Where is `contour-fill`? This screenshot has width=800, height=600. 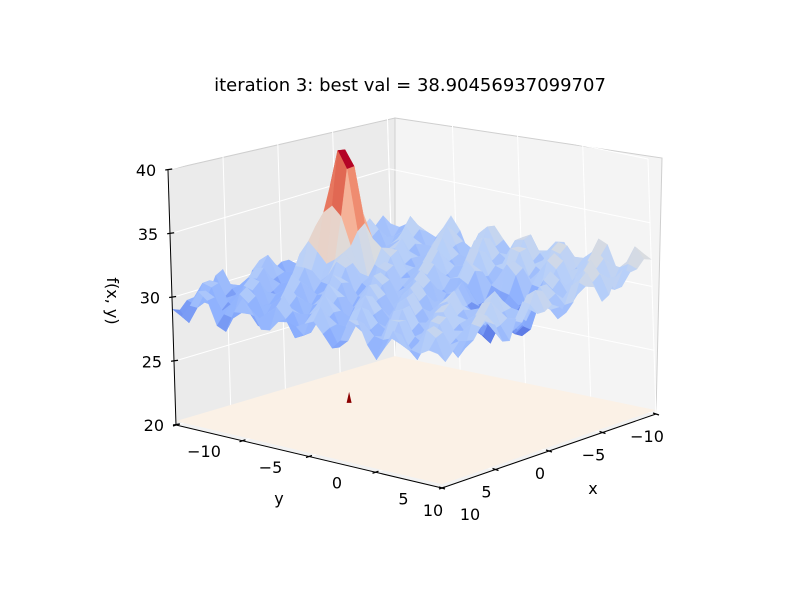
contour-fill is located at coordinates (415, 420).